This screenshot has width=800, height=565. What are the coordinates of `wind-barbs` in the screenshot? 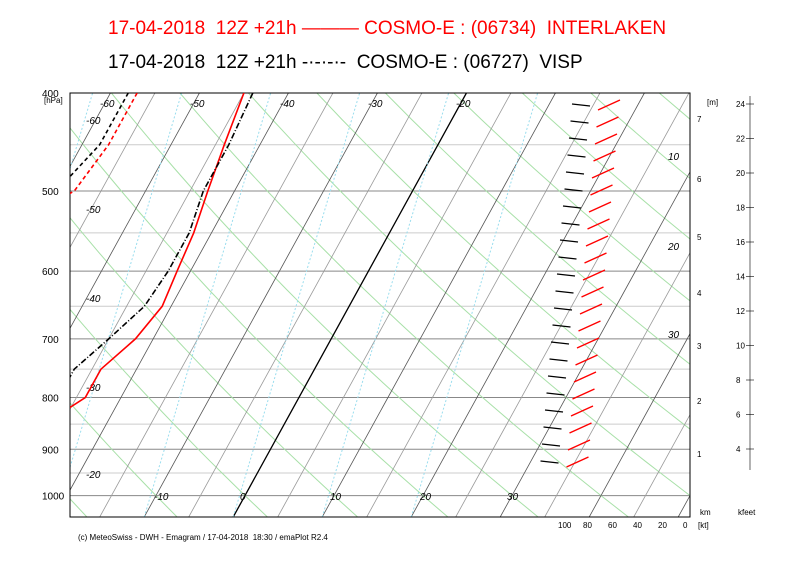 It's located at (580, 283).